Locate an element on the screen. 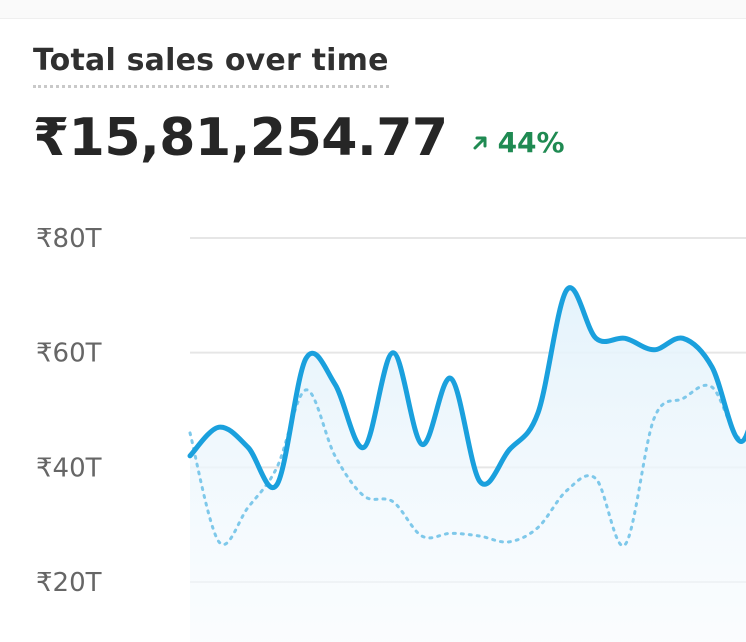 The width and height of the screenshot is (746, 642). delta-percent: 44% is located at coordinates (531, 143).